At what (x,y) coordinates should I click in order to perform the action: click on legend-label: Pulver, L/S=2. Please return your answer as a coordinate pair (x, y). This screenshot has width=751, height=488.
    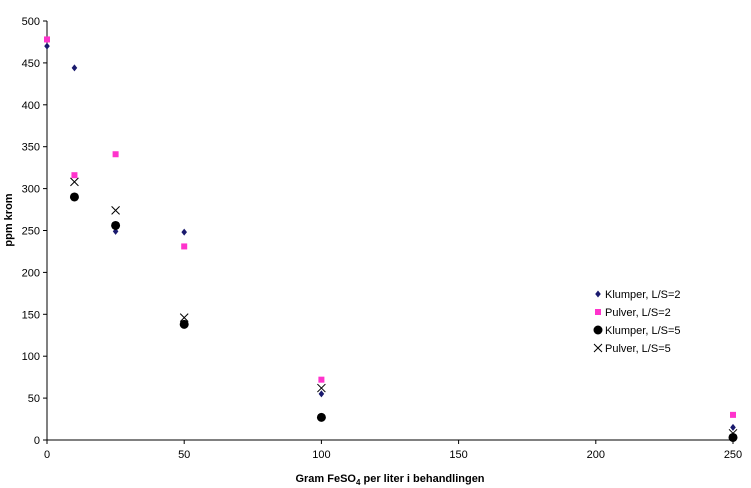
    Looking at the image, I should click on (638, 313).